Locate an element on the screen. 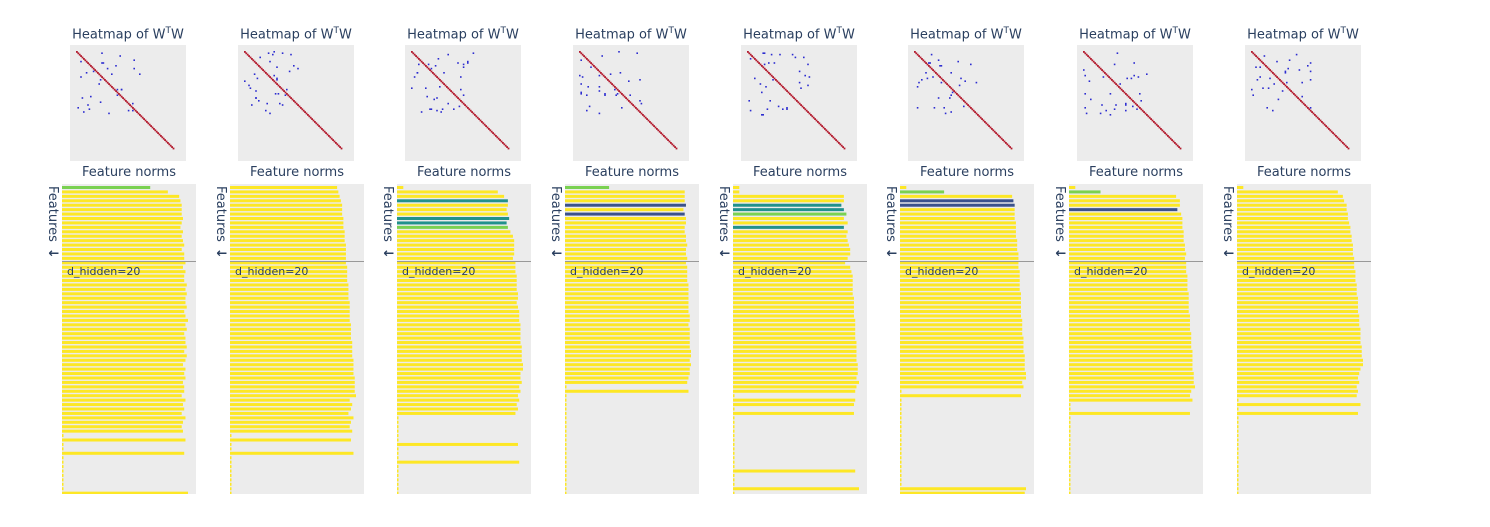 The height and width of the screenshot is (527, 1490). down-arrow-icon: ↓ is located at coordinates (1059, 253).